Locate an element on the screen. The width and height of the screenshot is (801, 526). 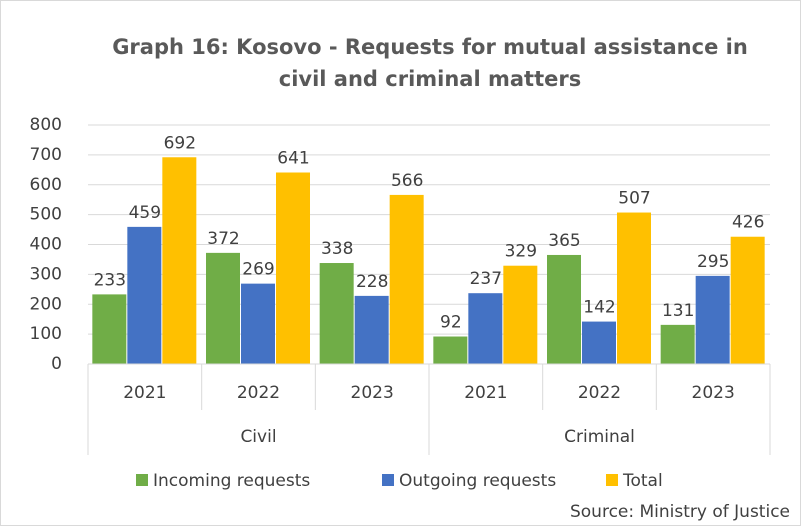
data-label: 329 is located at coordinates (521, 252).